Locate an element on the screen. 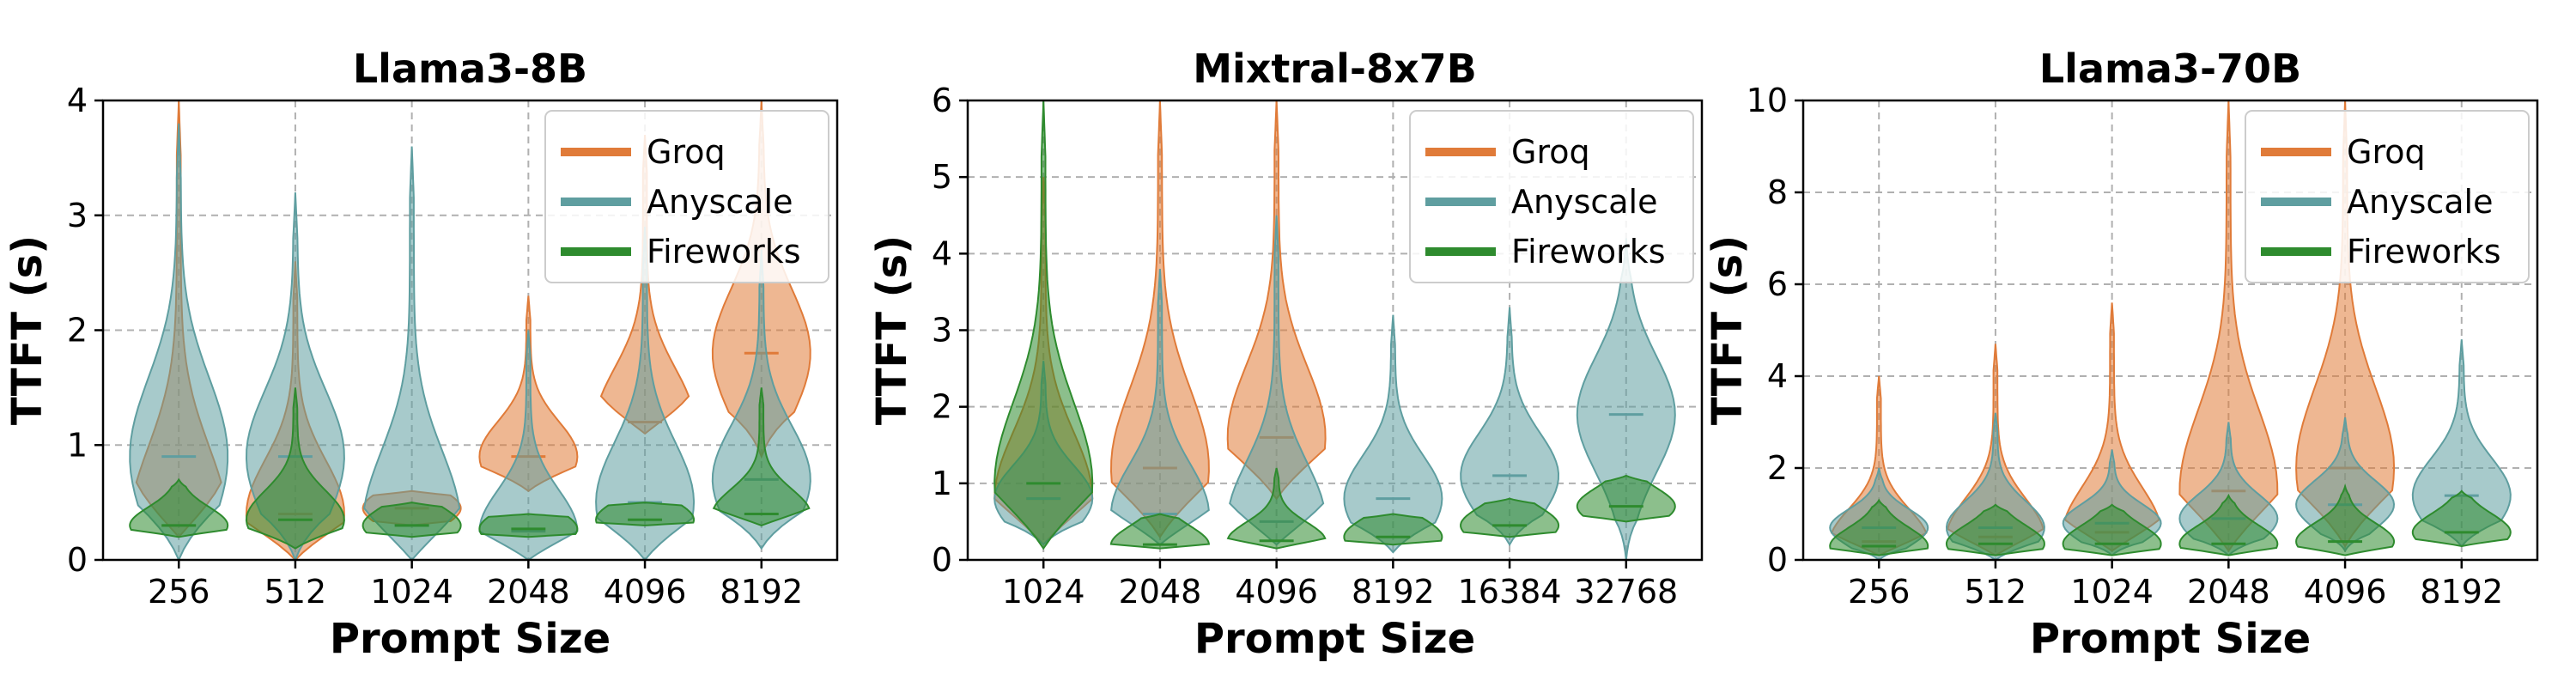 The width and height of the screenshot is (2576, 687). x-tick-label: 32768 is located at coordinates (1626, 592).